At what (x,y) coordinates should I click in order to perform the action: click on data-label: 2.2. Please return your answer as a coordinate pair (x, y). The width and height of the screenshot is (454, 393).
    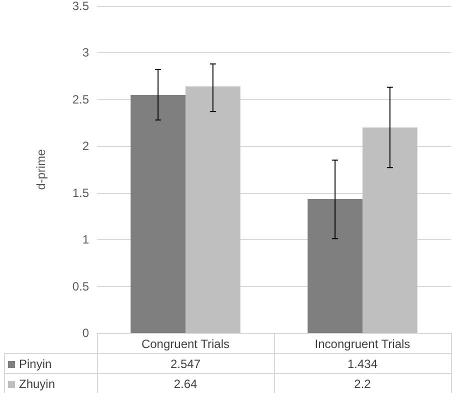
    Looking at the image, I should click on (362, 383).